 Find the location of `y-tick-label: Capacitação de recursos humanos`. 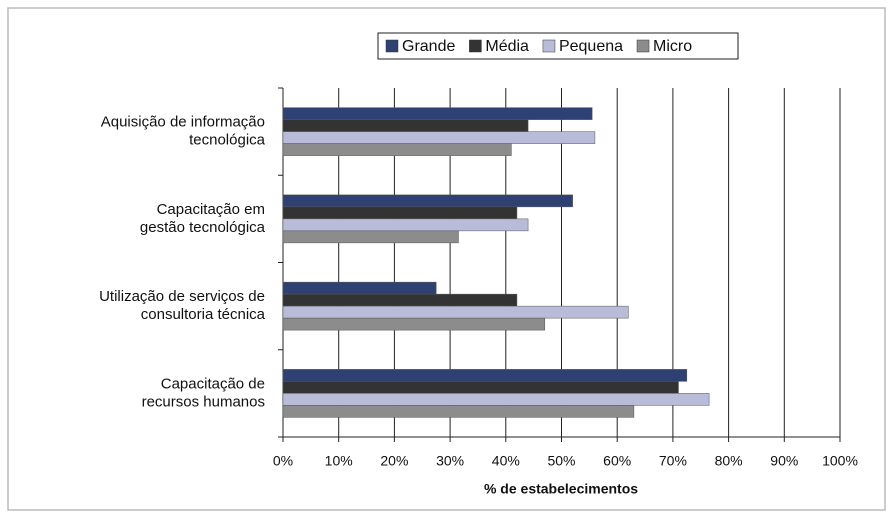

y-tick-label: Capacitação de recursos humanos is located at coordinates (203, 392).